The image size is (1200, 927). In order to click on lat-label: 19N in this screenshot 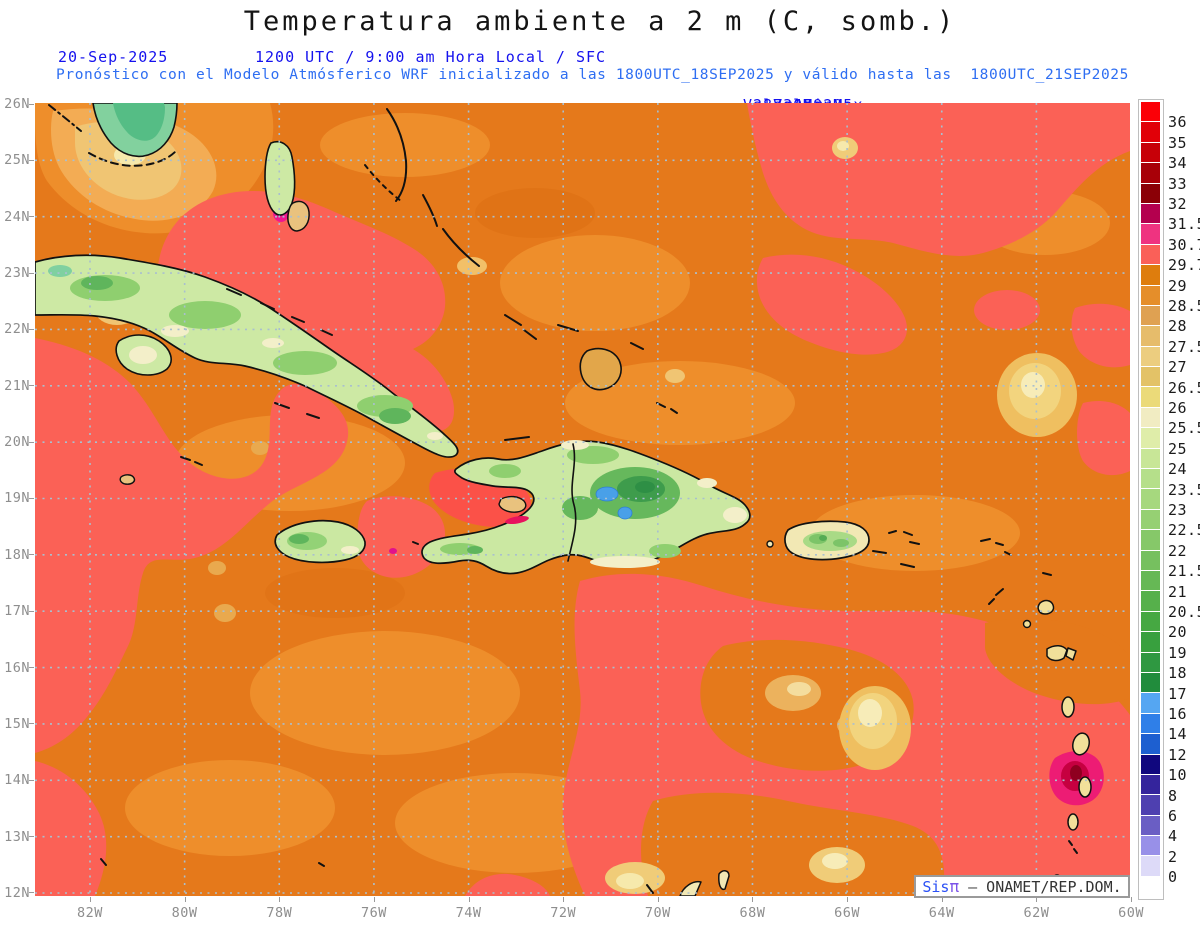, I will do `click(17, 498)`.